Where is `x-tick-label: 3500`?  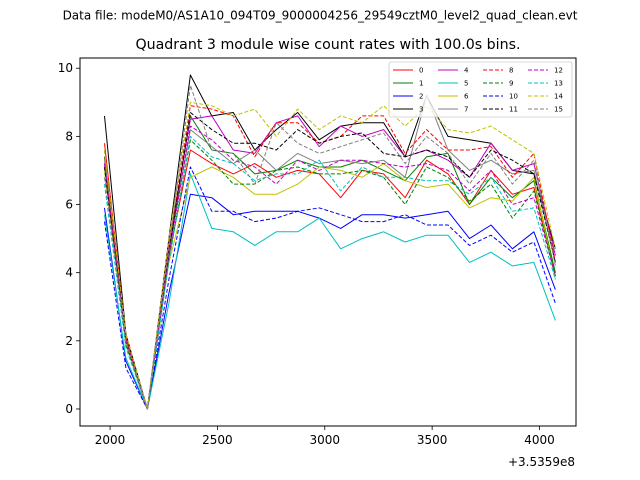 x-tick-label: 3500 is located at coordinates (432, 440).